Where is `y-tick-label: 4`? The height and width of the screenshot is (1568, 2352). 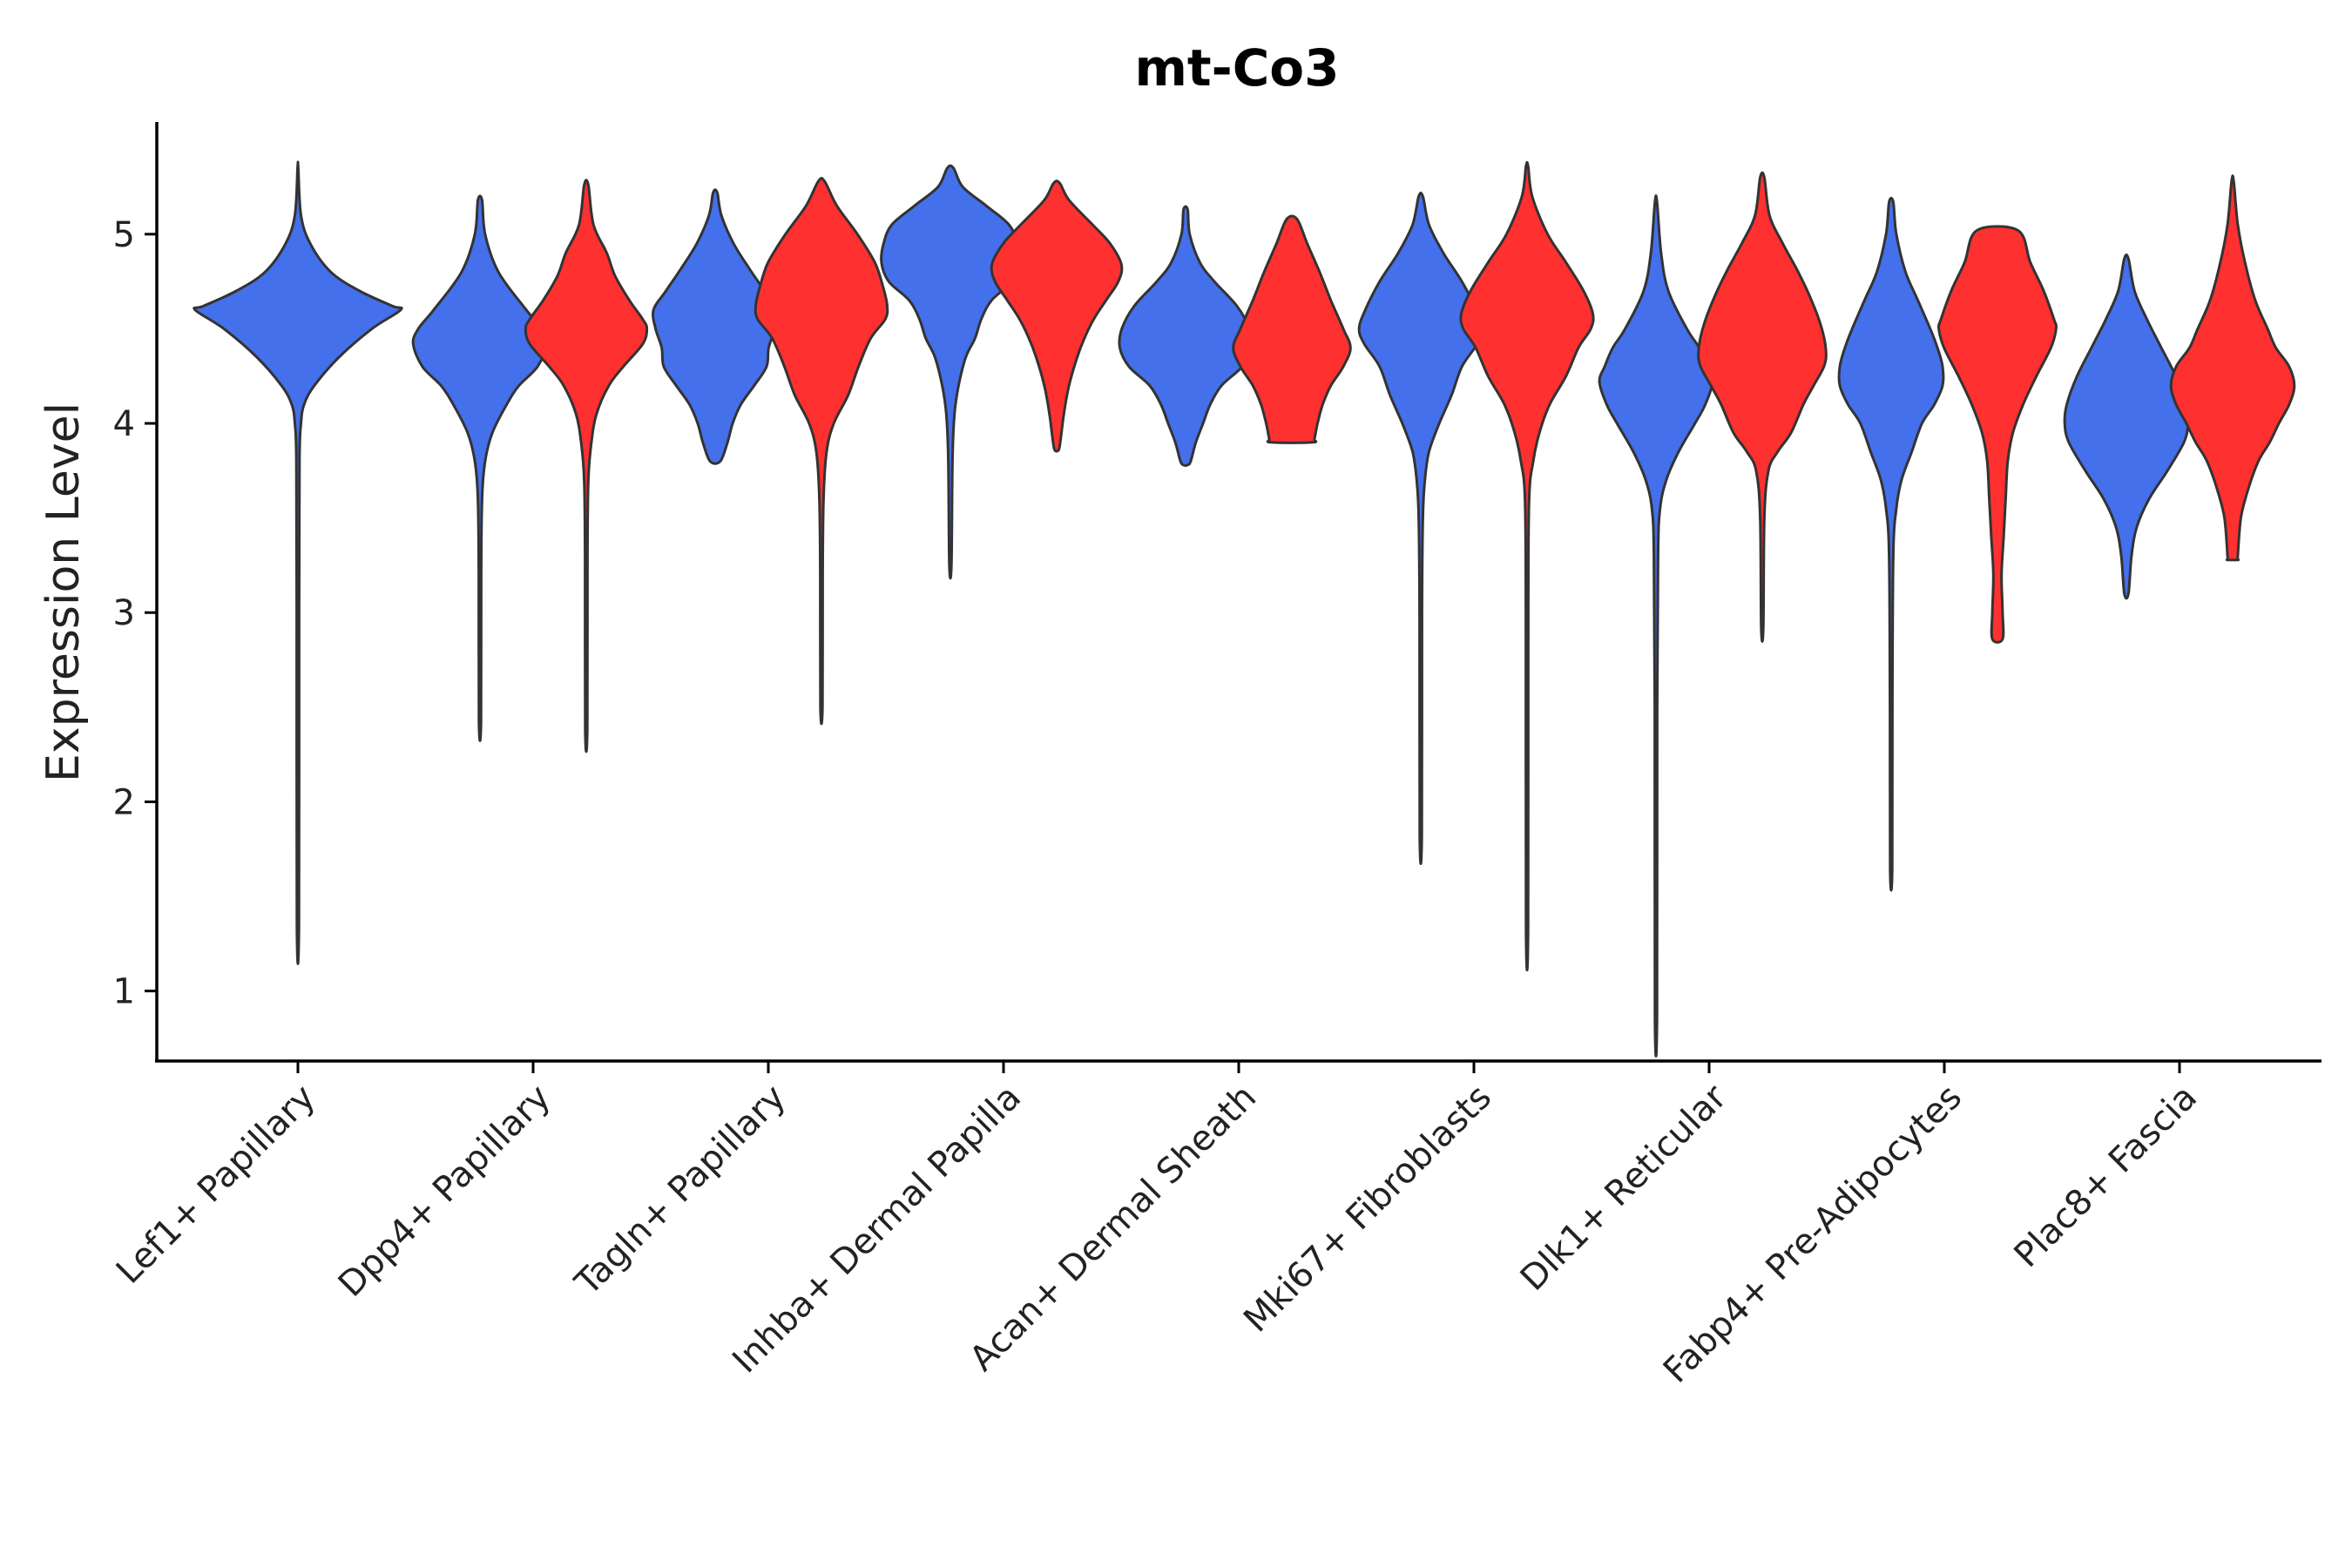 y-tick-label: 4 is located at coordinates (124, 424).